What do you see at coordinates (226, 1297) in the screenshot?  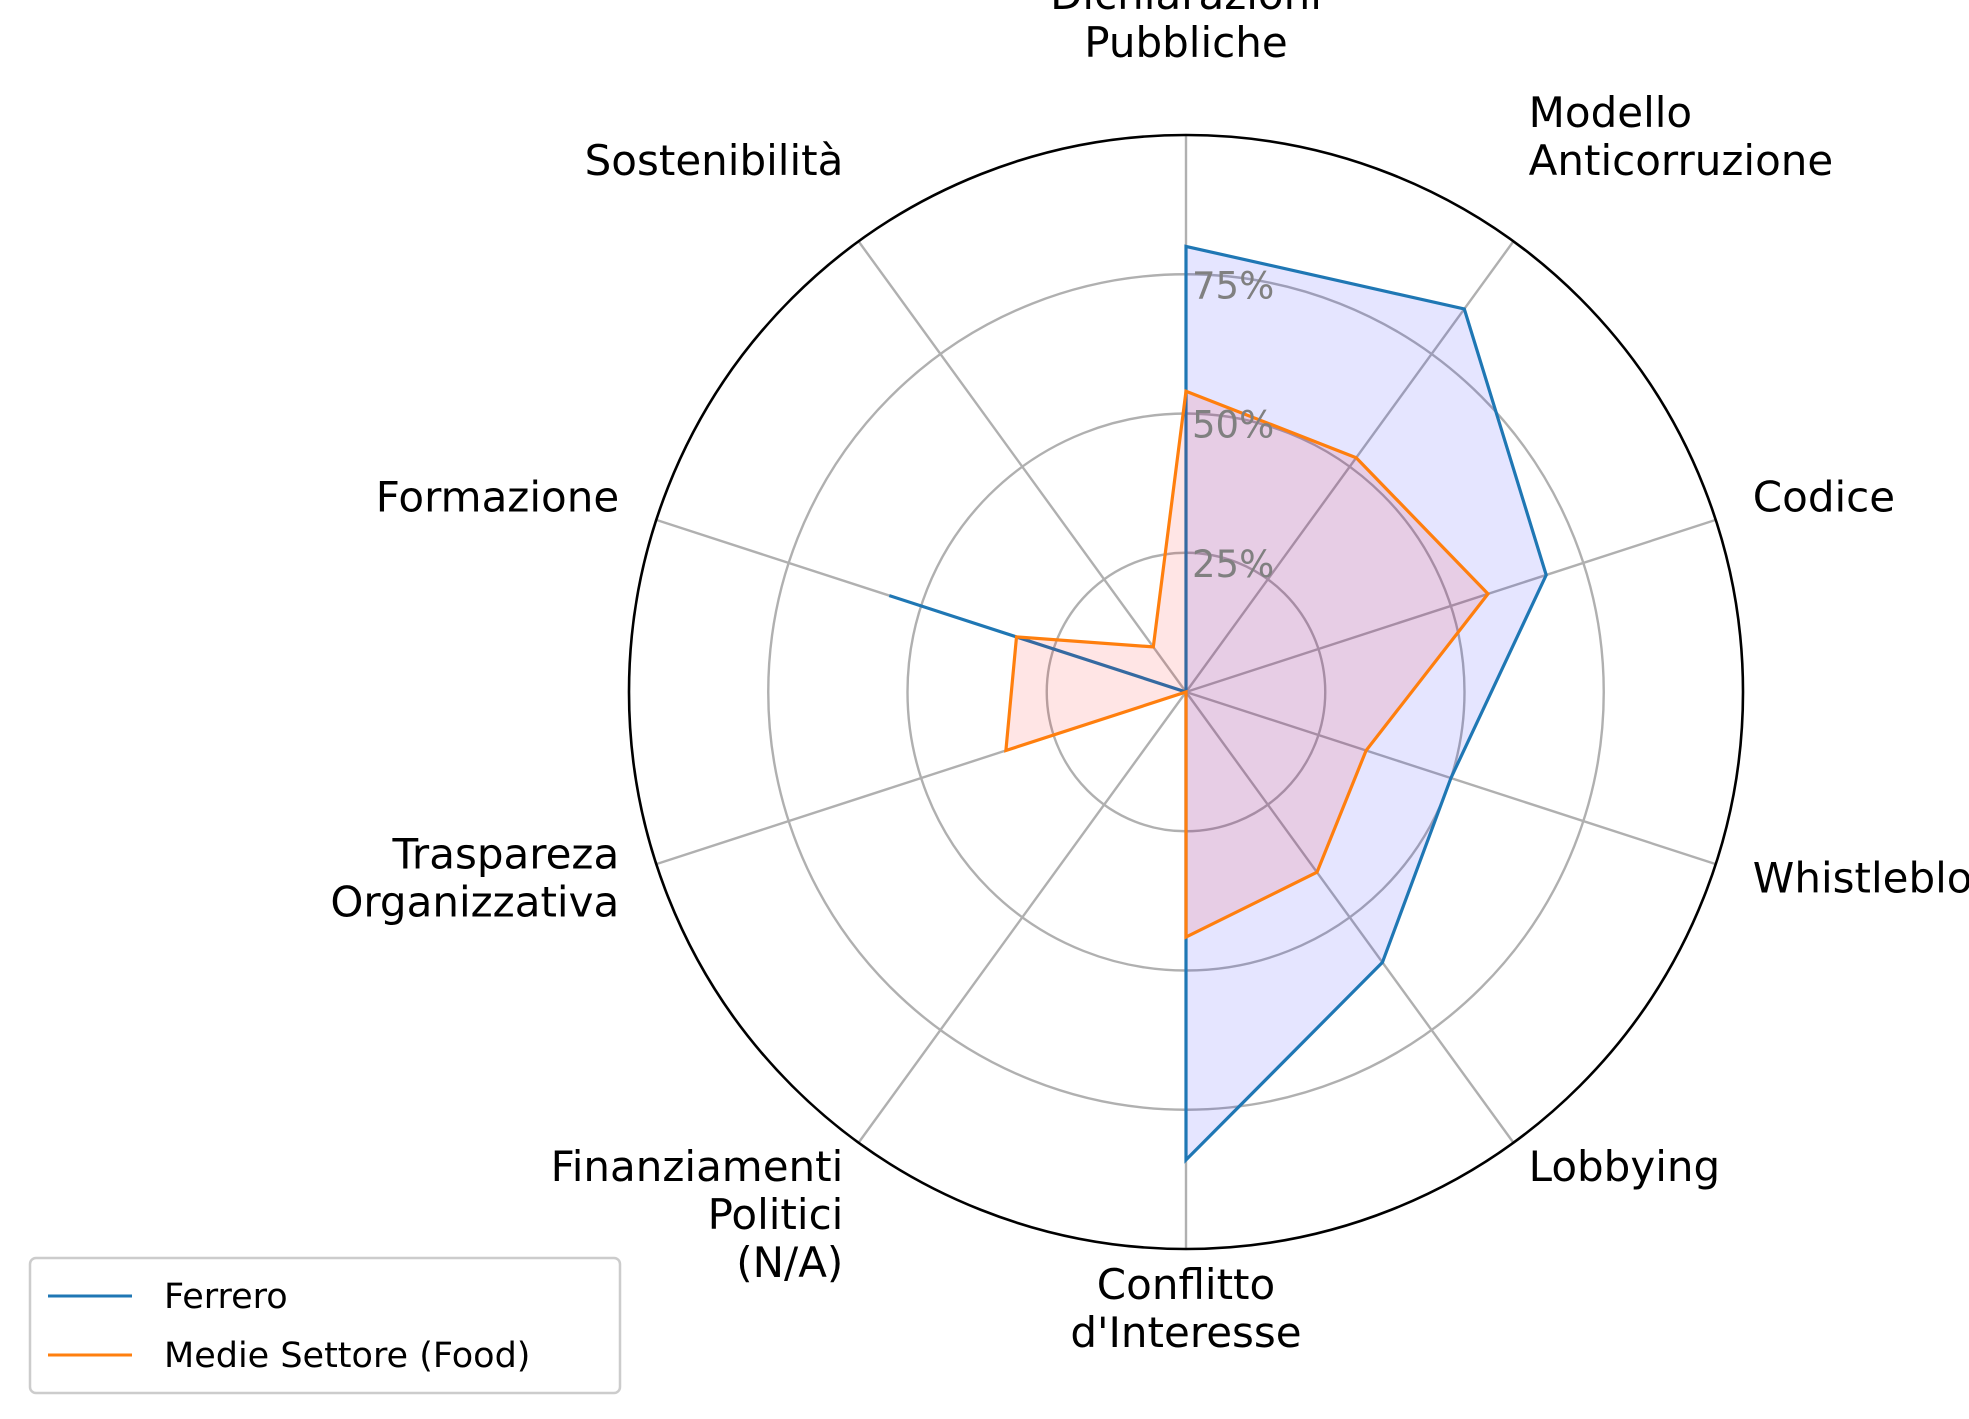 I see `legend-label-ferrero: Ferrero` at bounding box center [226, 1297].